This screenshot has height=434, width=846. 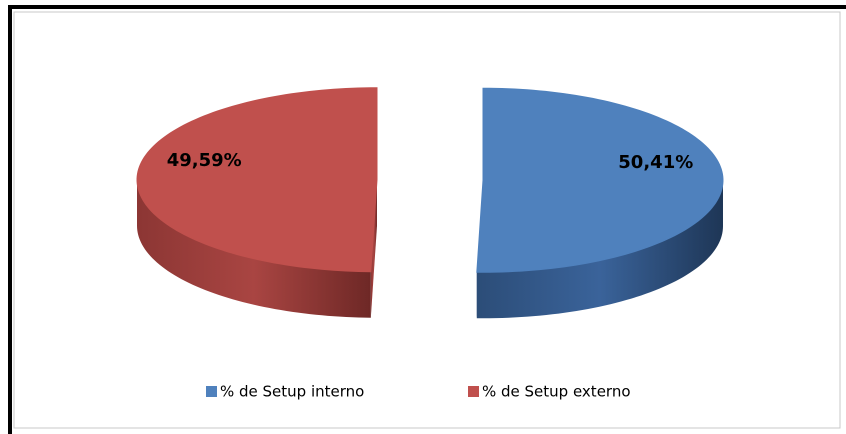 I want to click on slice-side, so click(x=374, y=248).